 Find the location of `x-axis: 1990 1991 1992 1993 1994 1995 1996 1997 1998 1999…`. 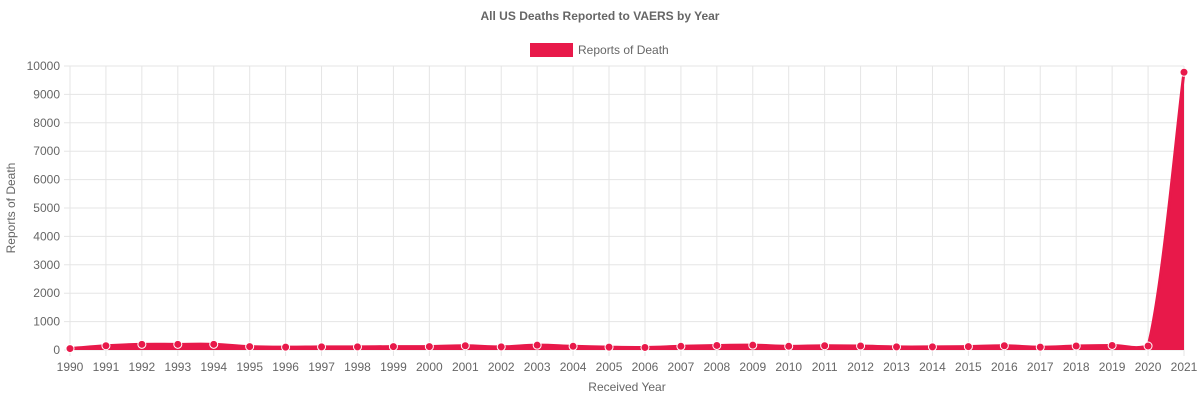

x-axis: 1990 1991 1992 1993 1994 1995 1996 1997 1998 1999… is located at coordinates (627, 367).